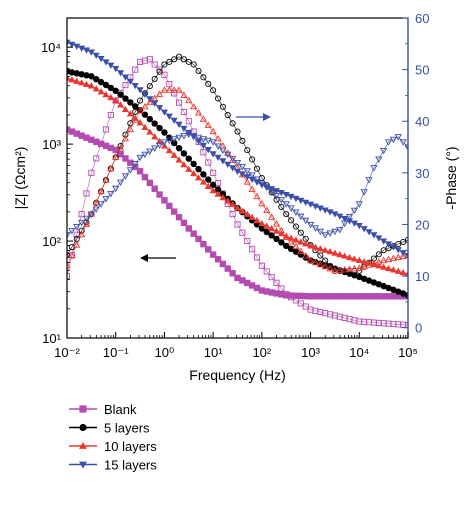 The image size is (471, 505). Describe the element at coordinates (422, 173) in the screenshot. I see `y-right-tick-label: 30` at that location.